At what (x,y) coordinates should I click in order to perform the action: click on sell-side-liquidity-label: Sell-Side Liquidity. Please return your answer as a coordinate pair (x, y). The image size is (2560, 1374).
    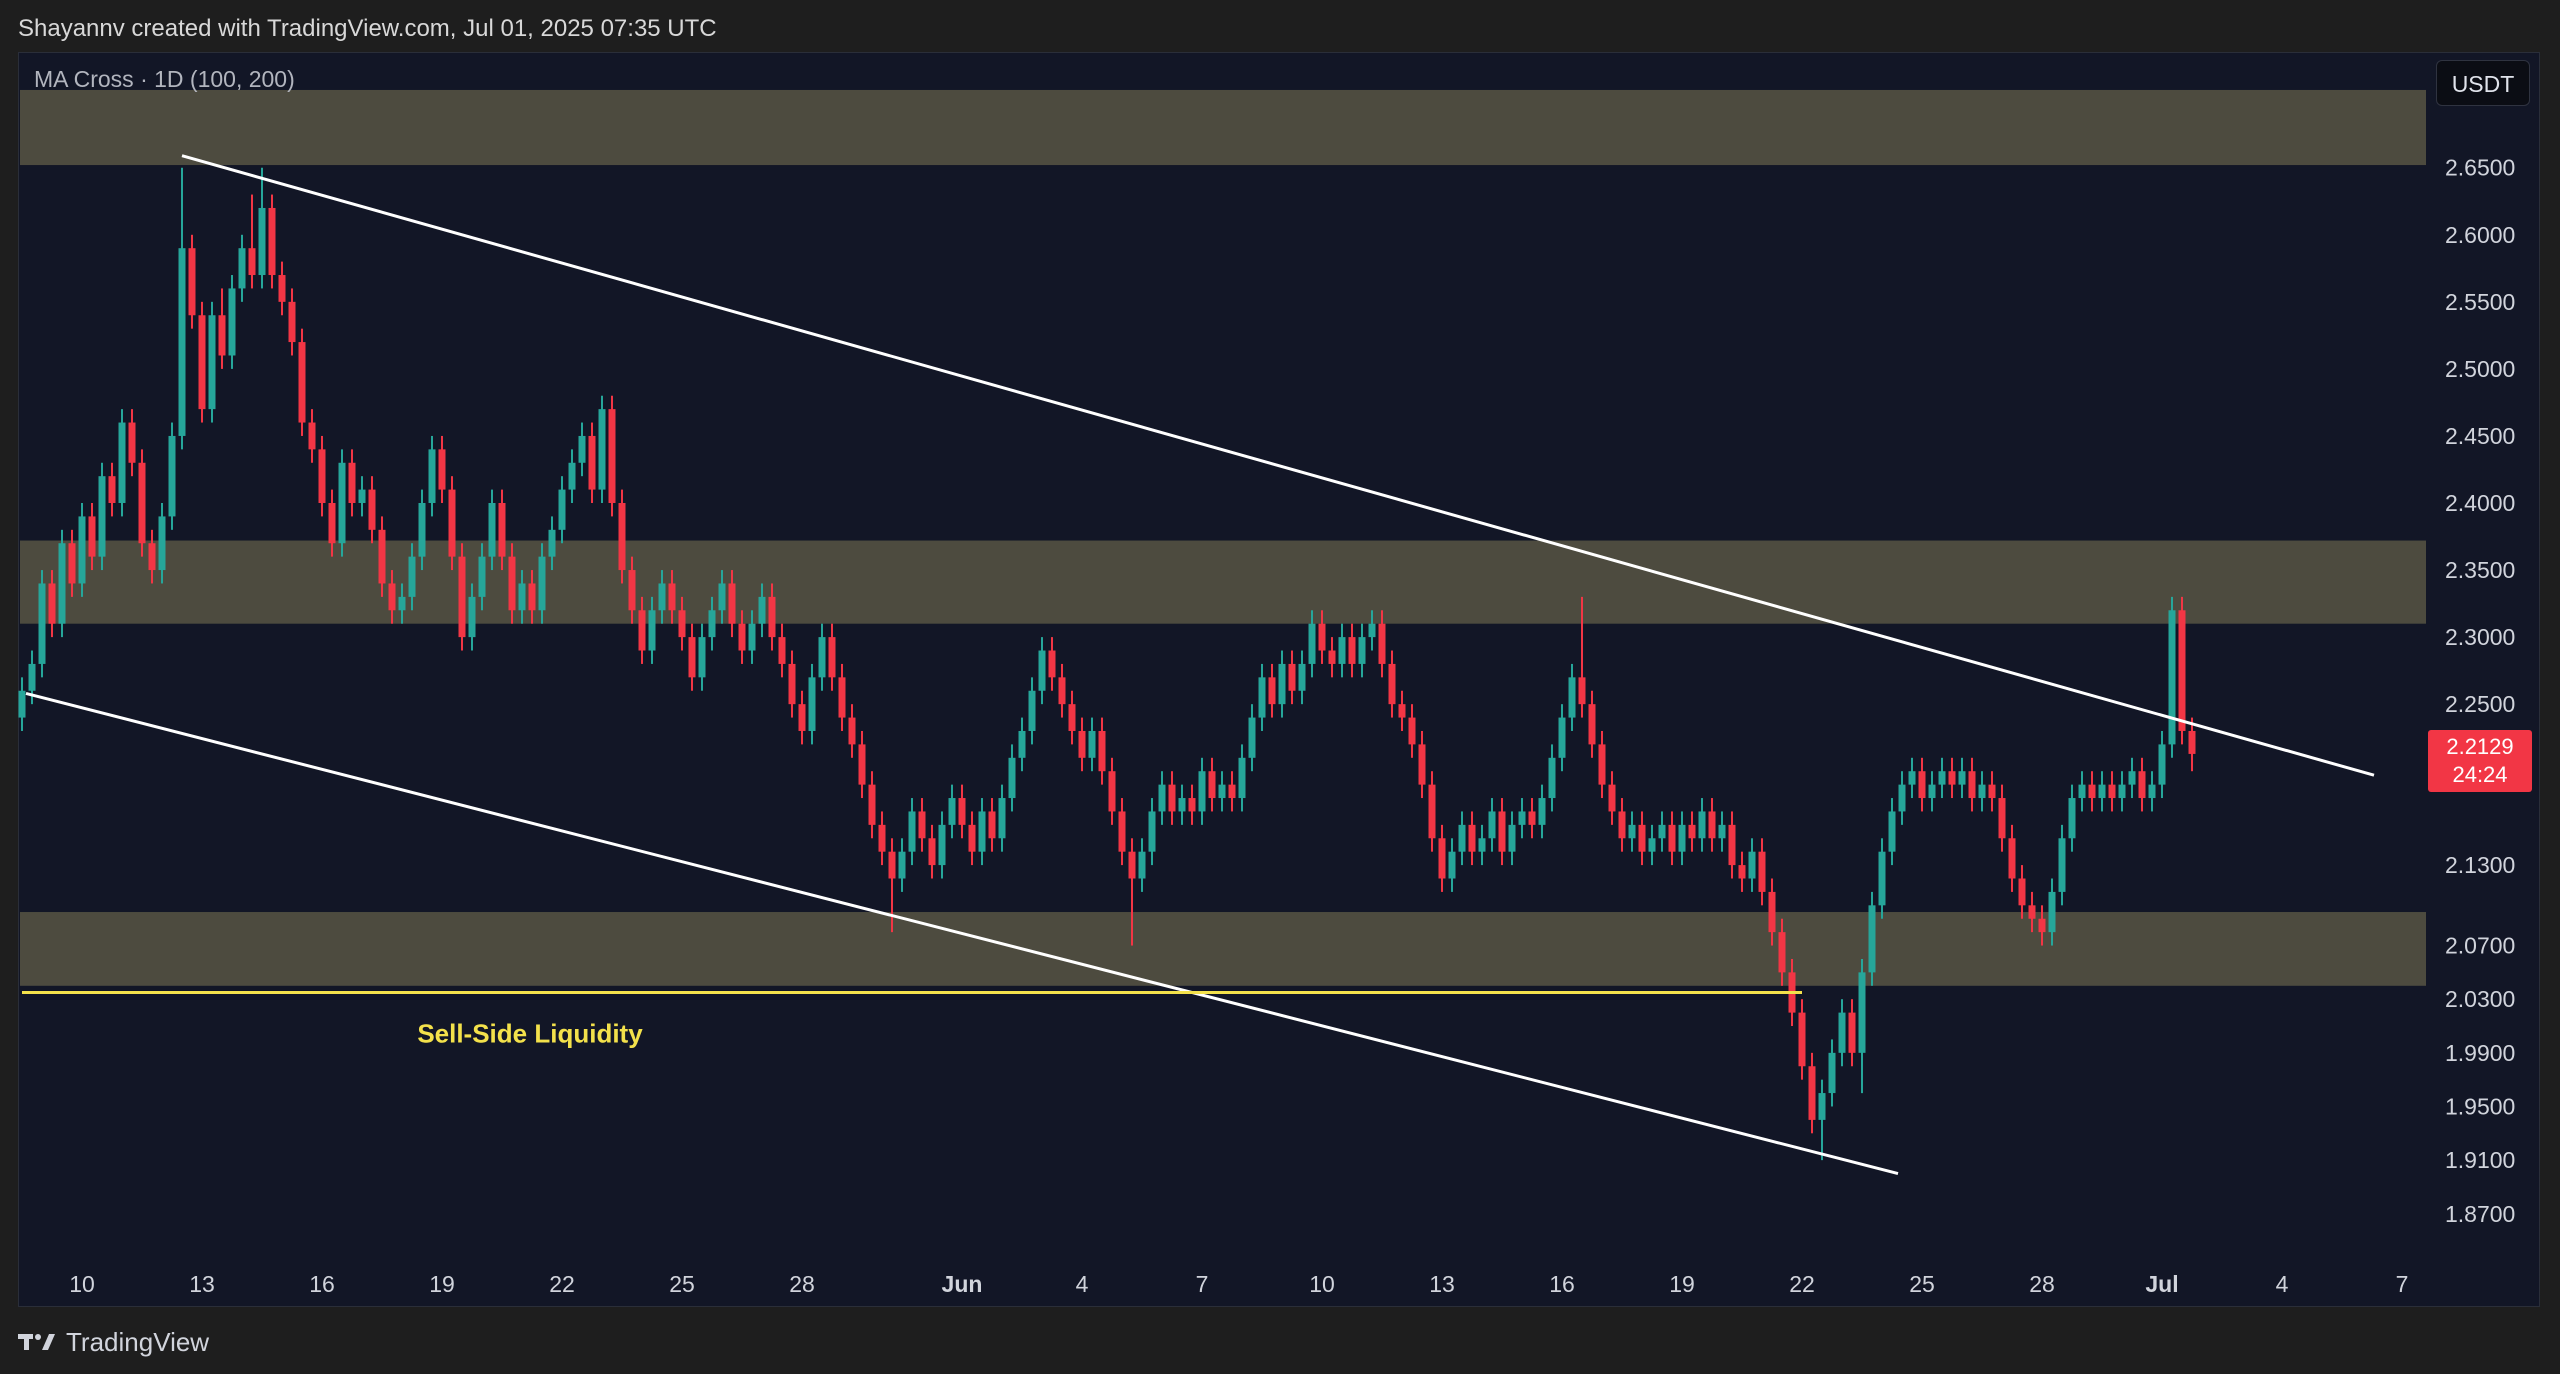
    Looking at the image, I should click on (530, 1034).